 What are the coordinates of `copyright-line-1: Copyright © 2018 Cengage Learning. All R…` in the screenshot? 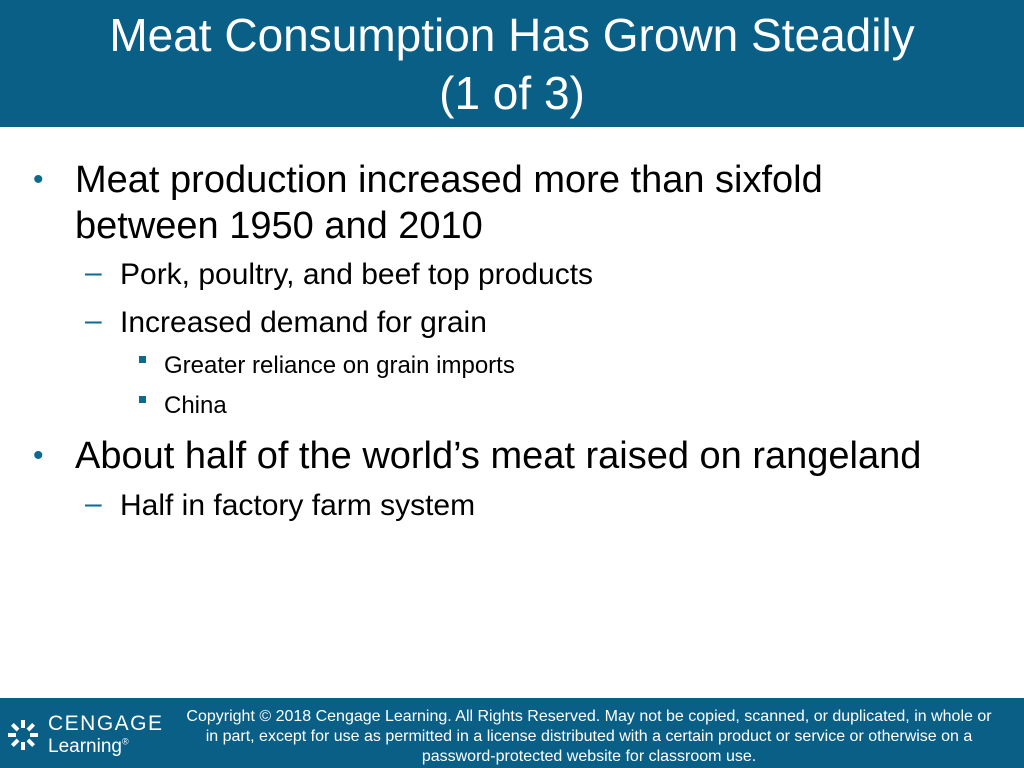 It's located at (589, 716).